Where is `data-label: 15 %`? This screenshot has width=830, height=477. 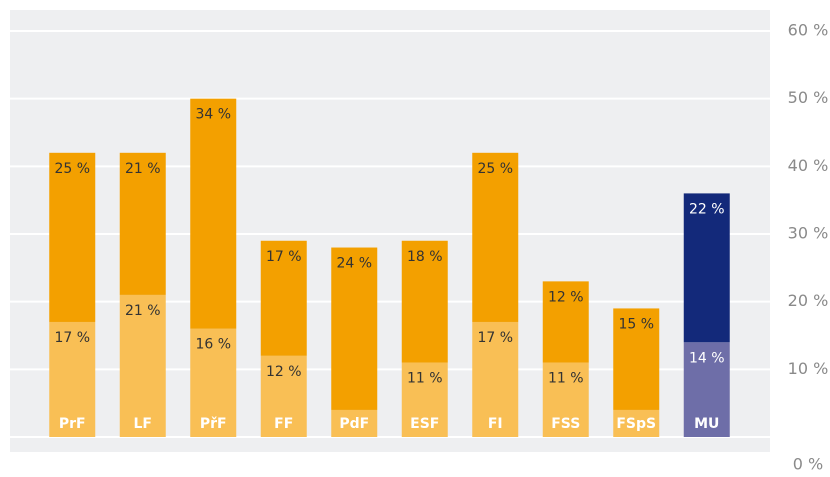
data-label: 15 % is located at coordinates (636, 324).